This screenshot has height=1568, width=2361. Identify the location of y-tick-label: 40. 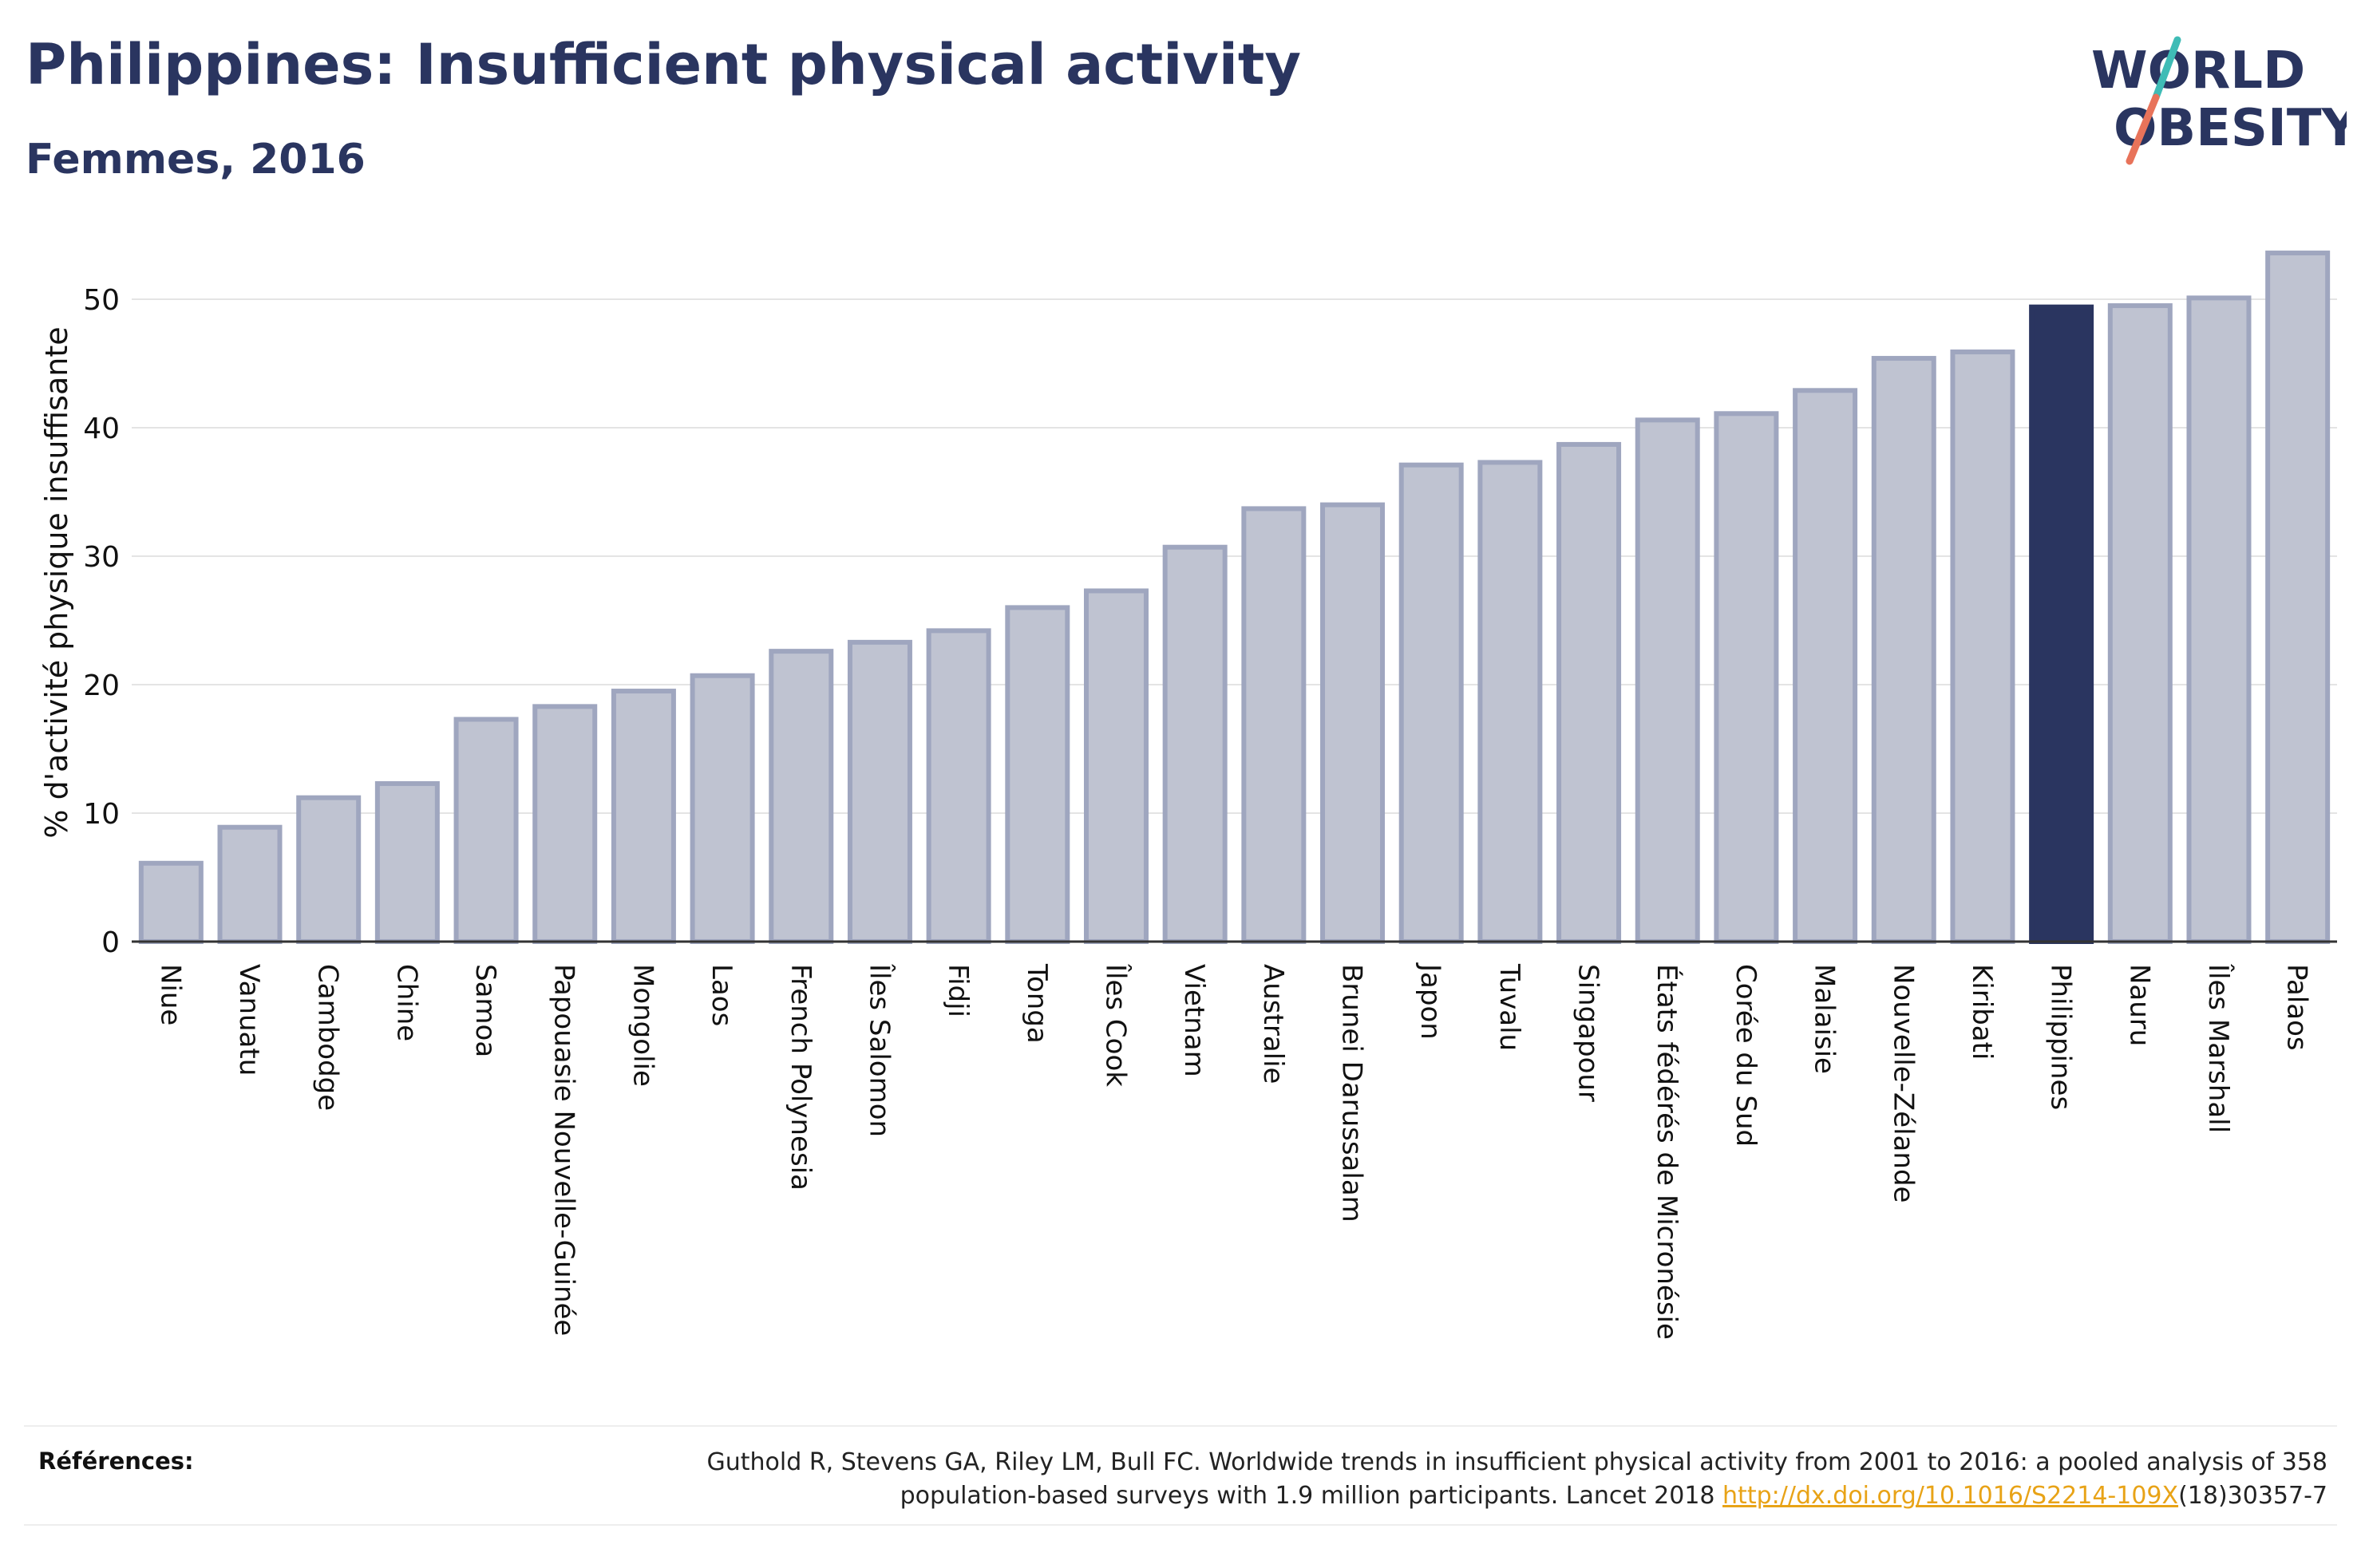
(101, 429).